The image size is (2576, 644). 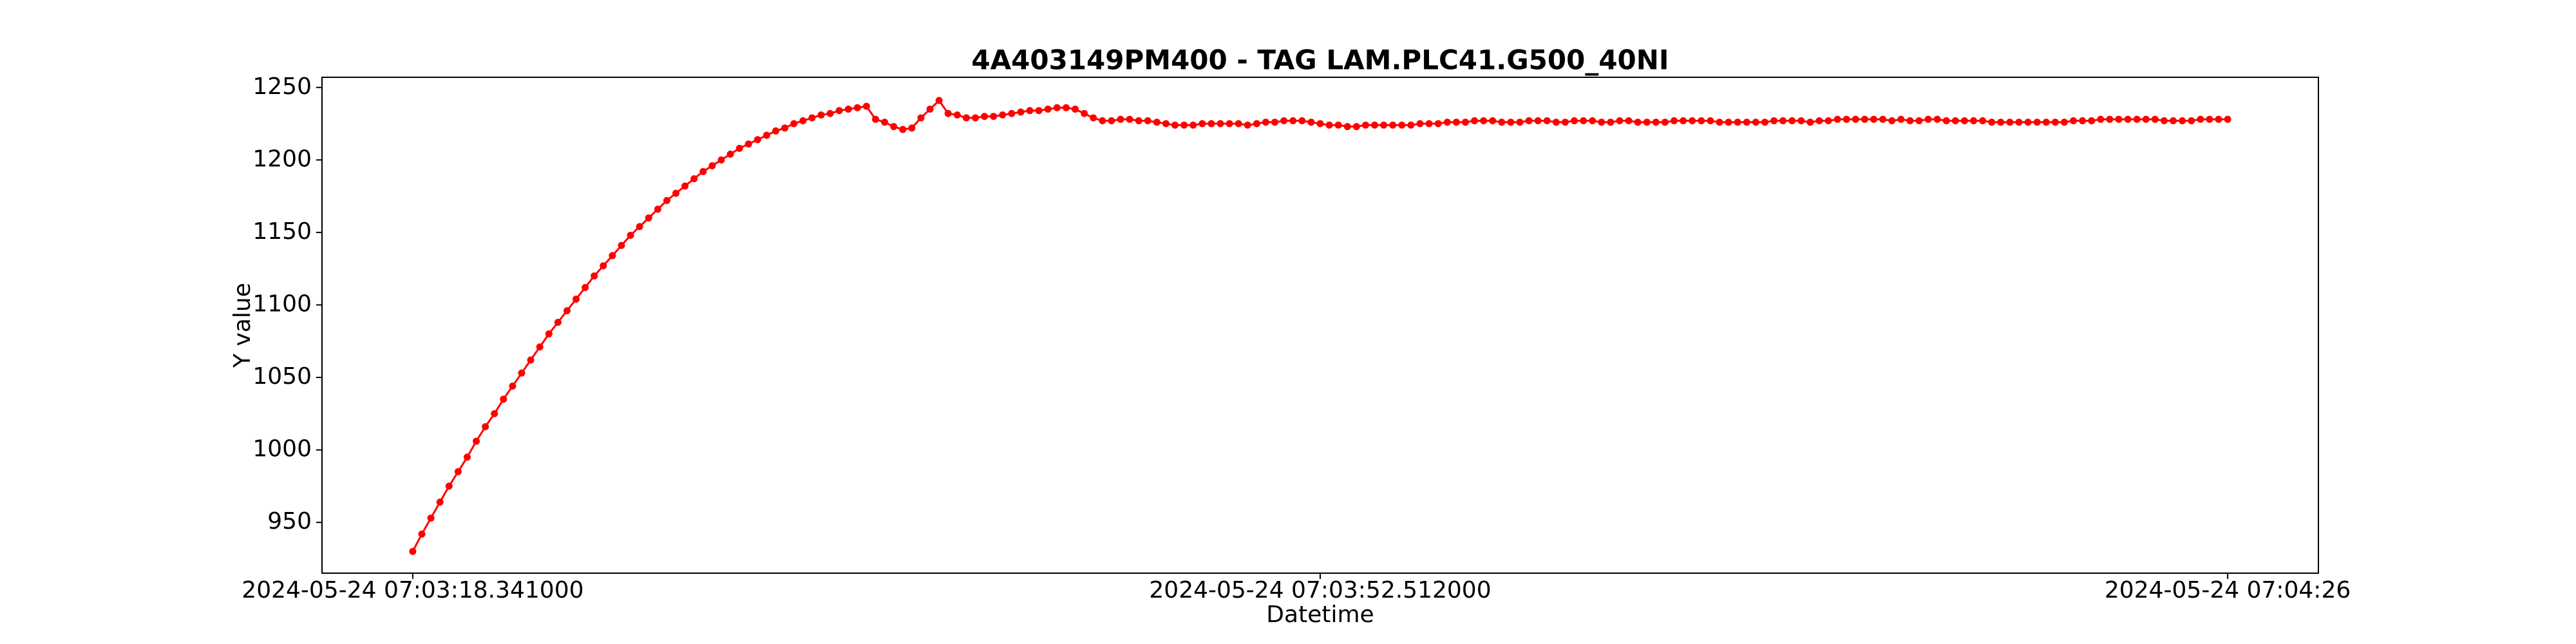 I want to click on x-axis-label: Datetime, so click(x=1320, y=614).